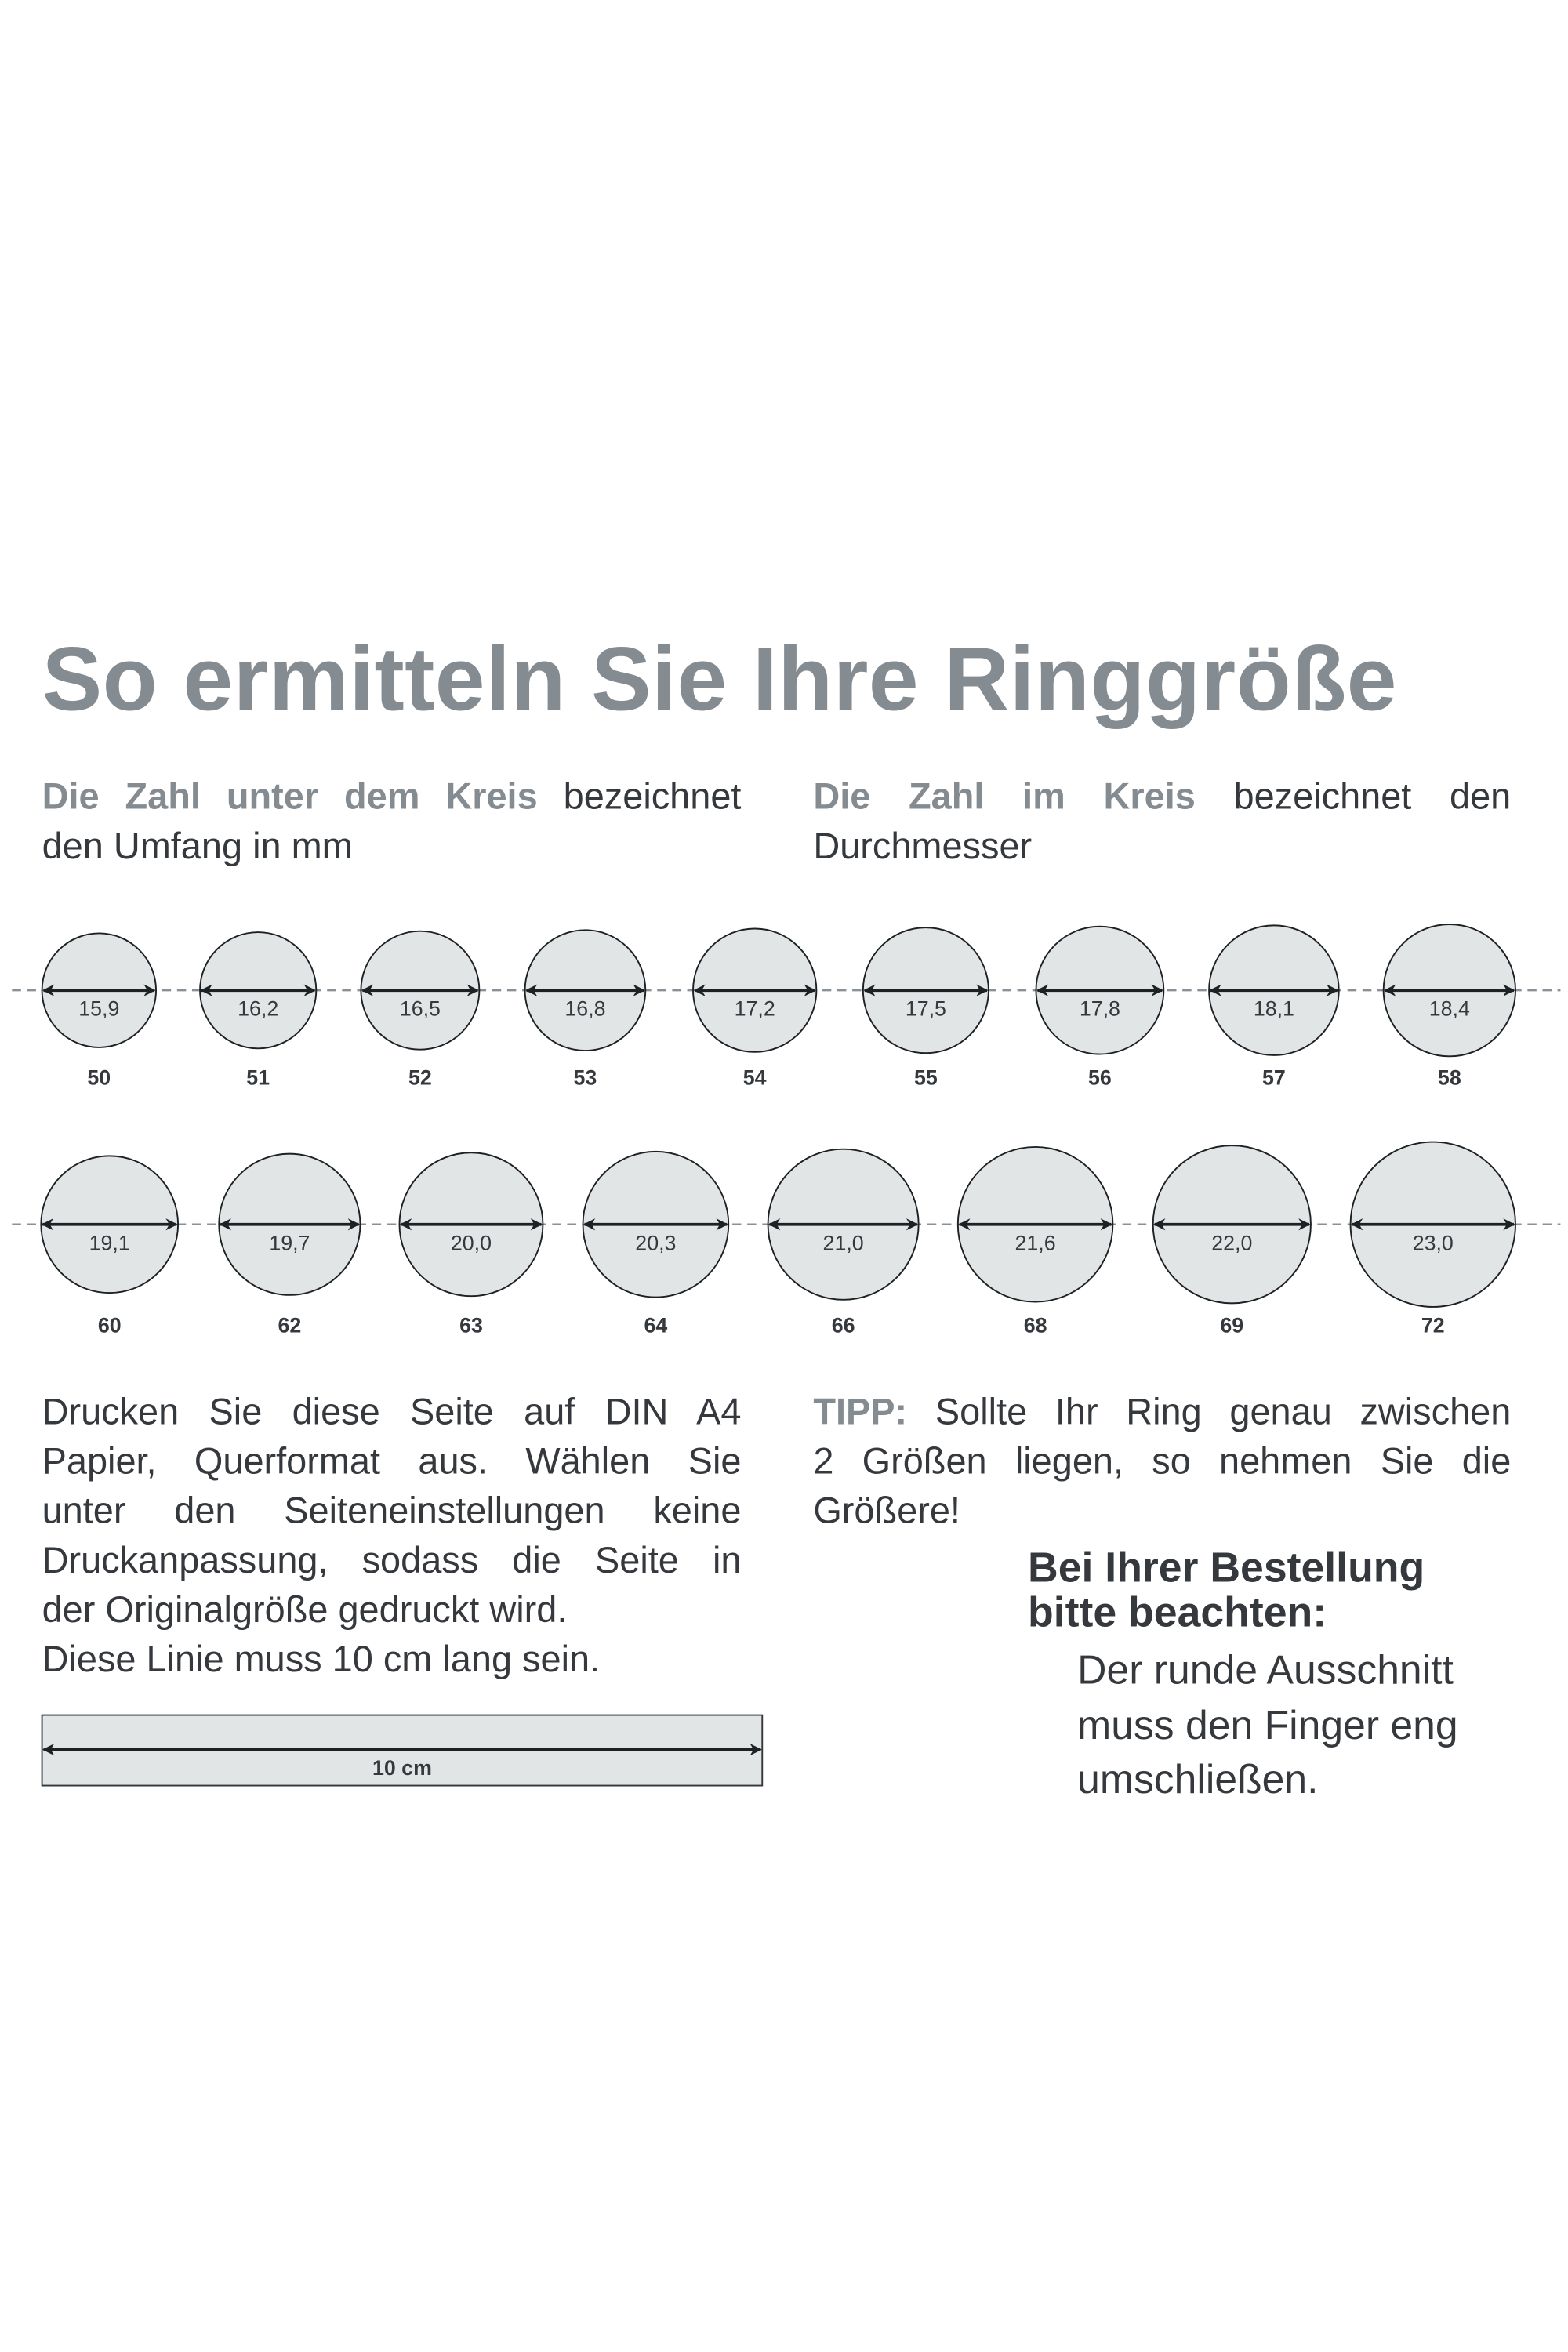 The height and width of the screenshot is (2352, 1568). I want to click on diameter-label: 23,0, so click(1433, 1242).